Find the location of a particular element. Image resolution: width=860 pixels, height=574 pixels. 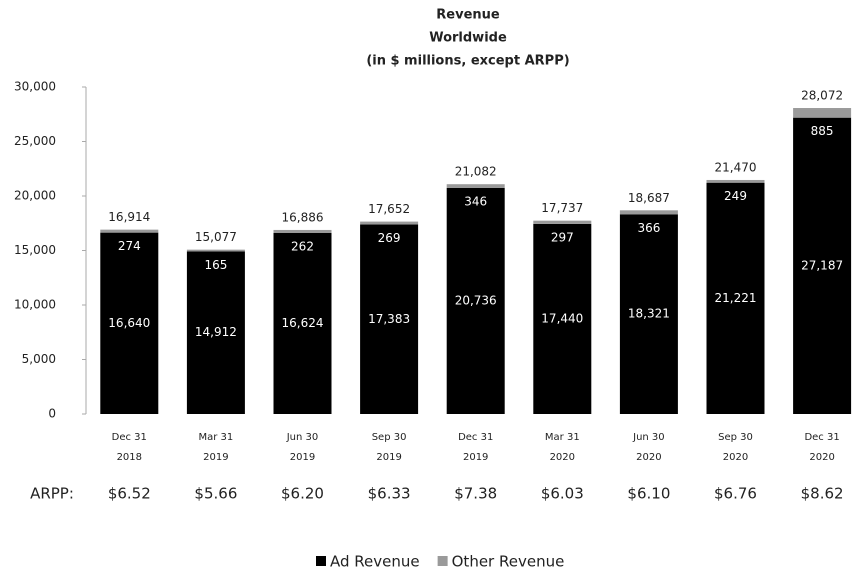

segment-label: 262 is located at coordinates (302, 246).